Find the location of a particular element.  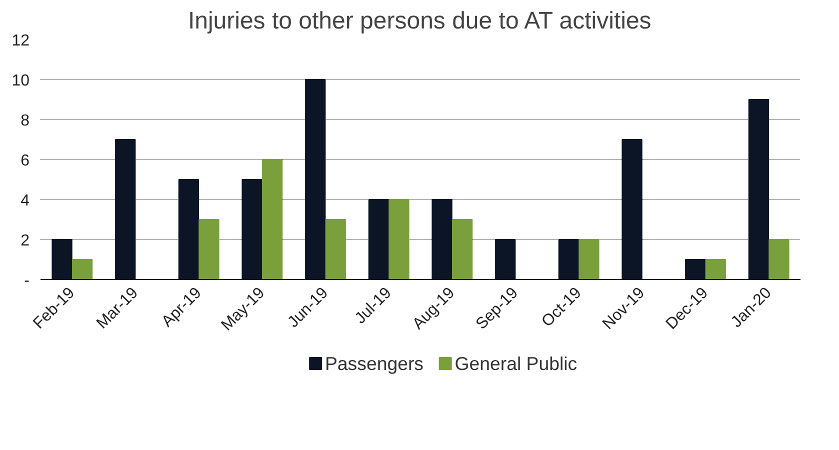

legend-label: General Public is located at coordinates (516, 363).